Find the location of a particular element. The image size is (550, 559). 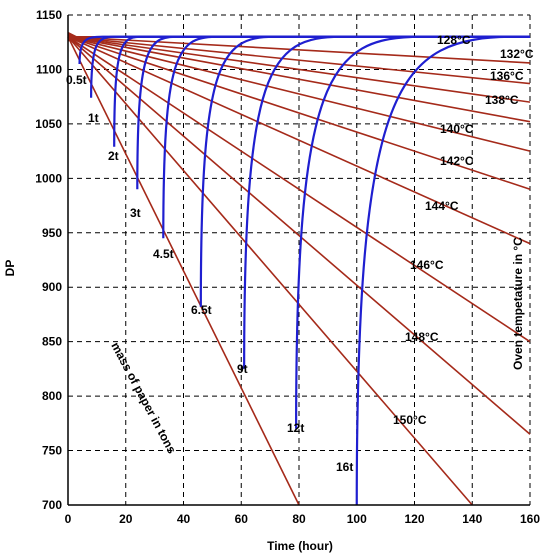

x-tick-label: 100 is located at coordinates (357, 519).